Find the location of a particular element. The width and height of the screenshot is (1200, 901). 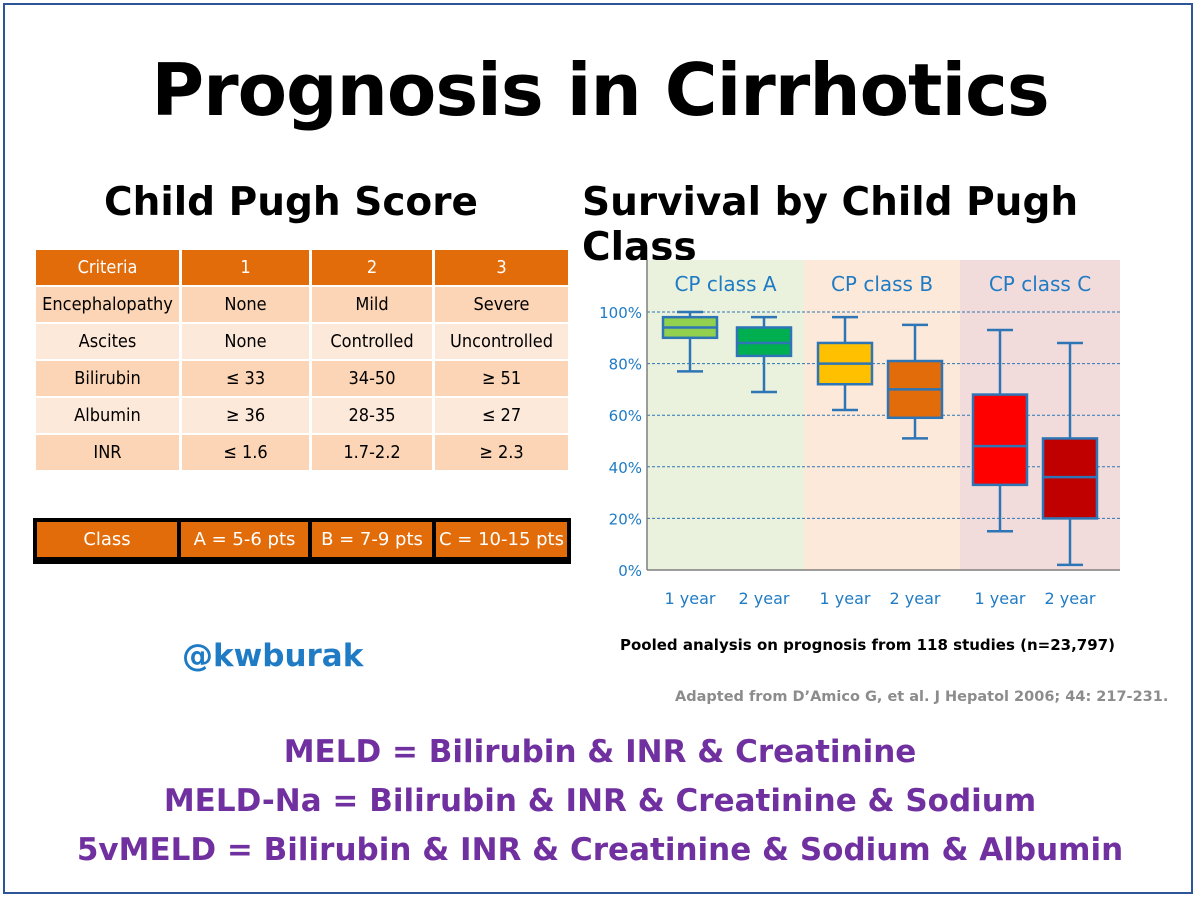

table-cell: Uncontrolled is located at coordinates (501, 341).